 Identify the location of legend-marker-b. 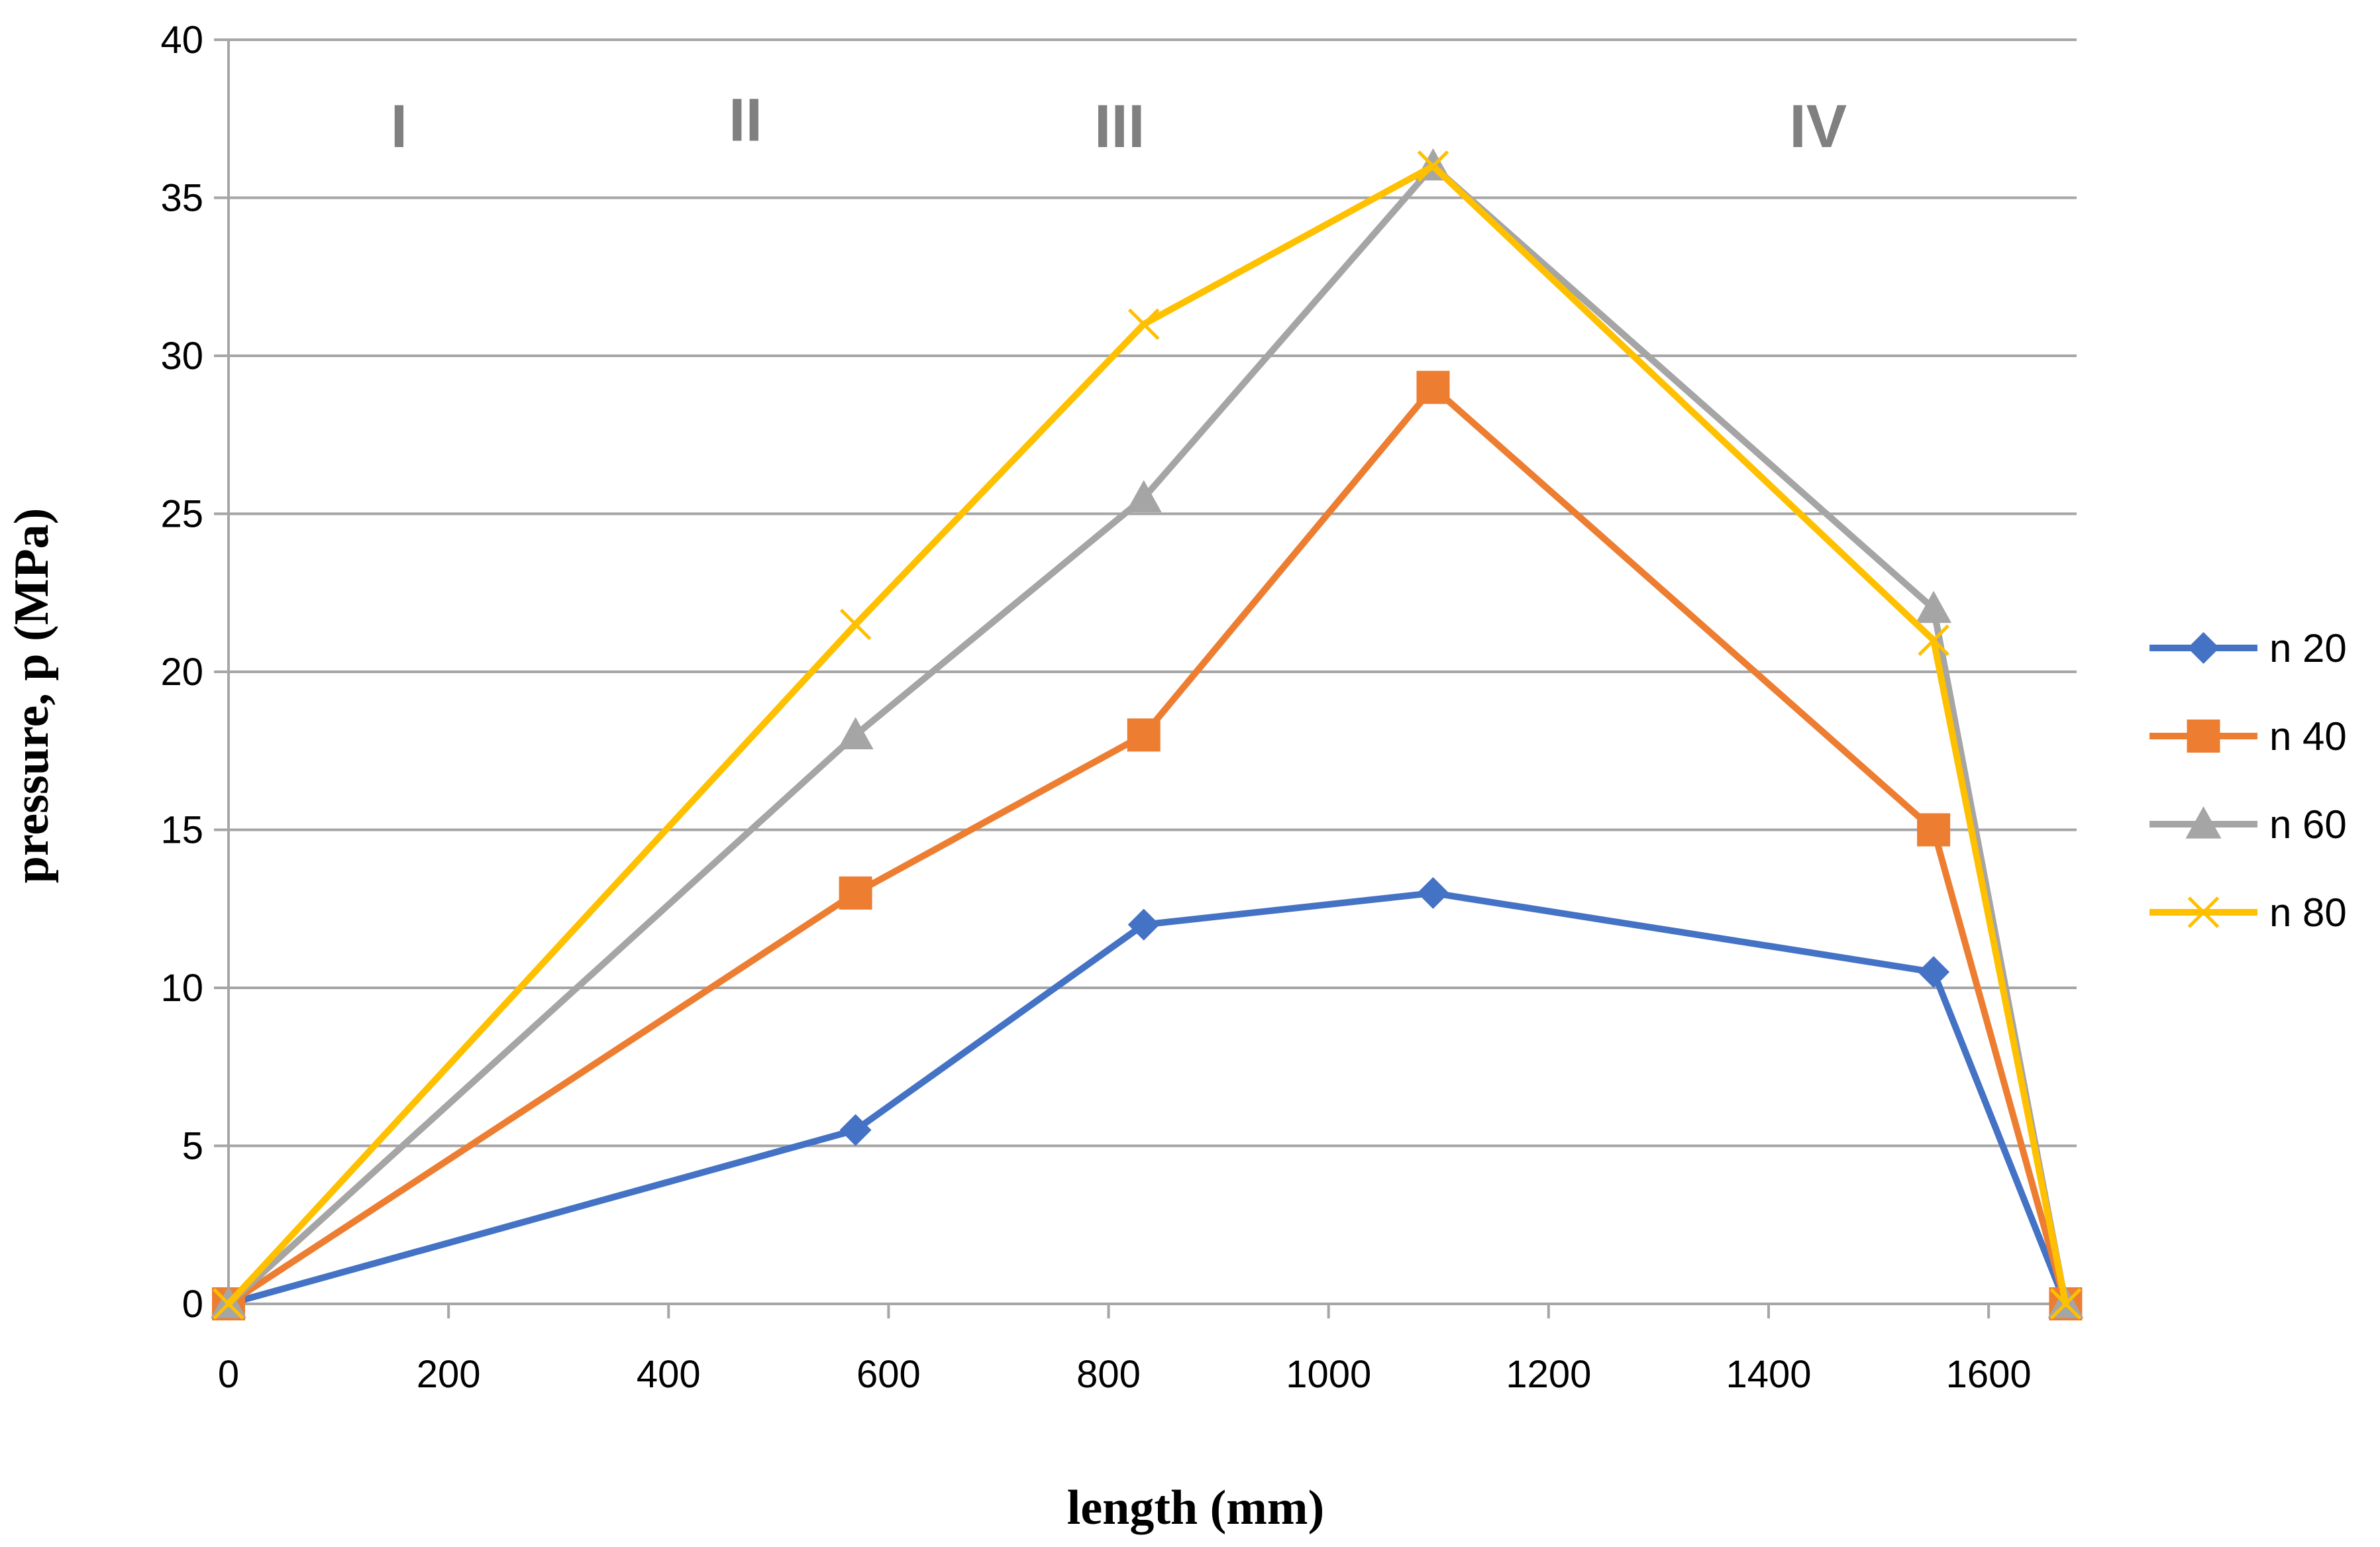
(2203, 912).